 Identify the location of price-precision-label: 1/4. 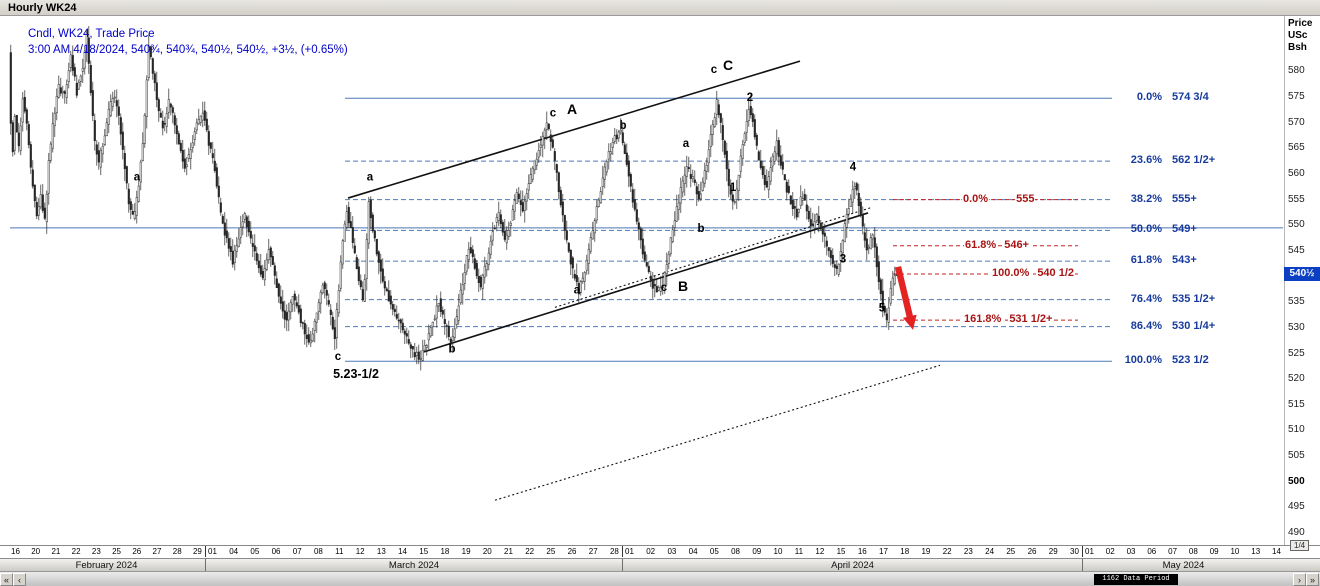
(1300, 545).